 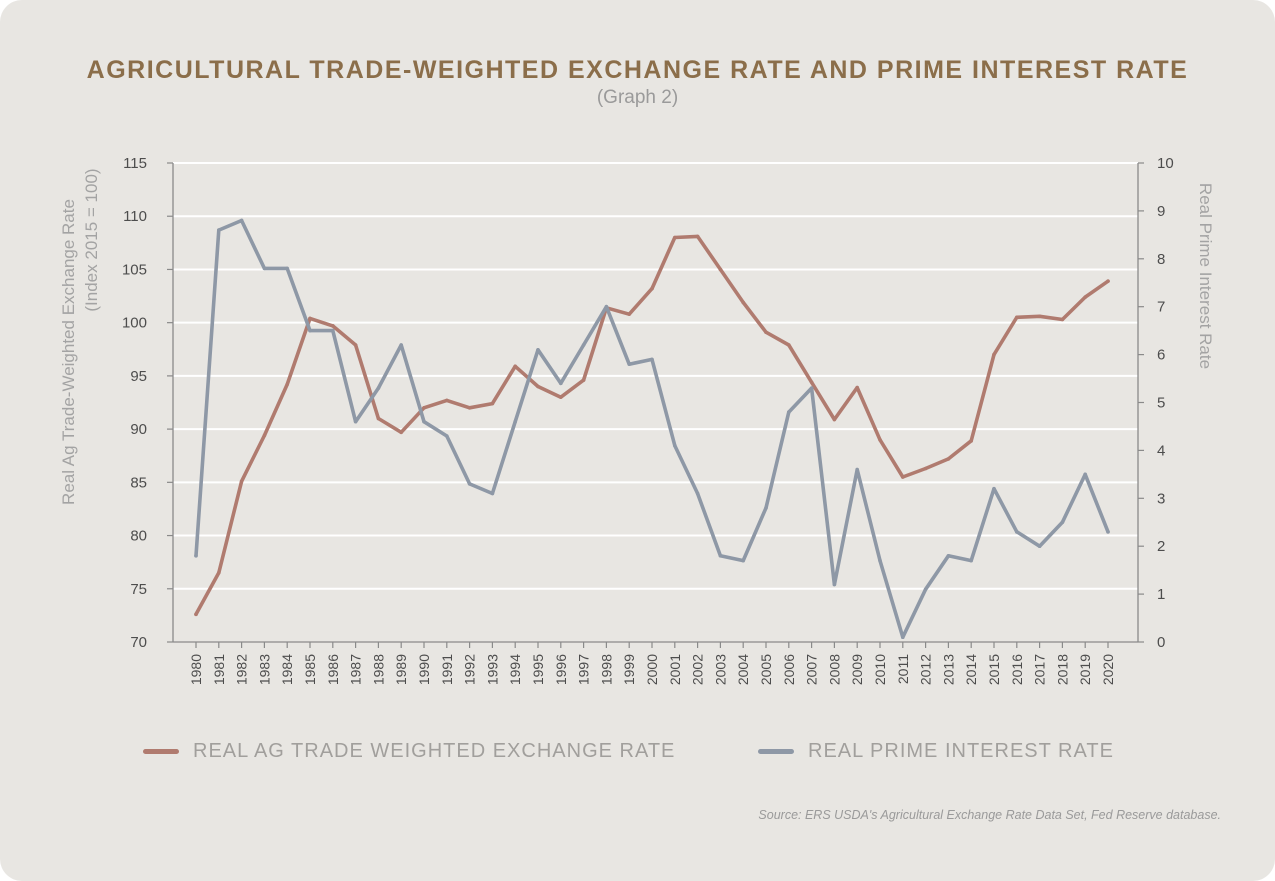 What do you see at coordinates (880, 669) in the screenshot?
I see `x-tick-label: 2010` at bounding box center [880, 669].